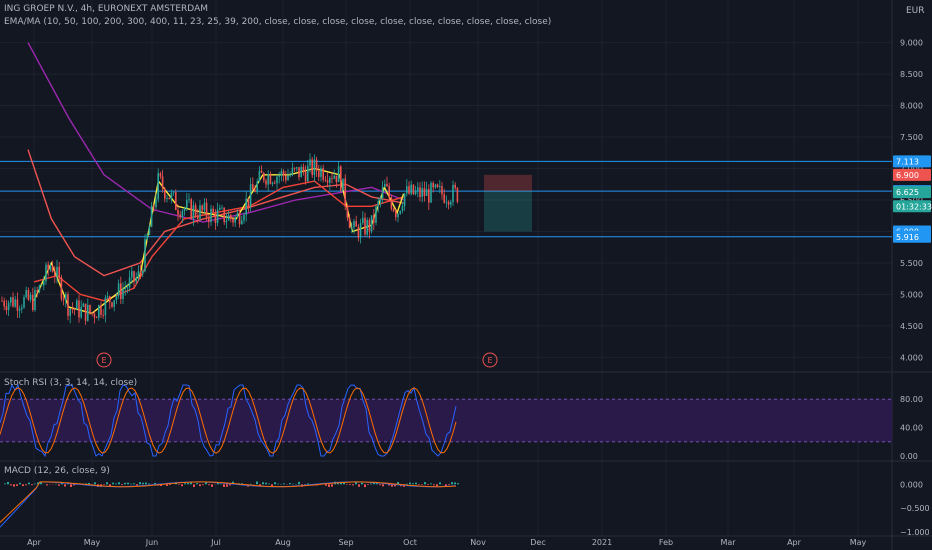 This screenshot has width=932, height=550. I want to click on x-tick-label: Apr, so click(34, 542).